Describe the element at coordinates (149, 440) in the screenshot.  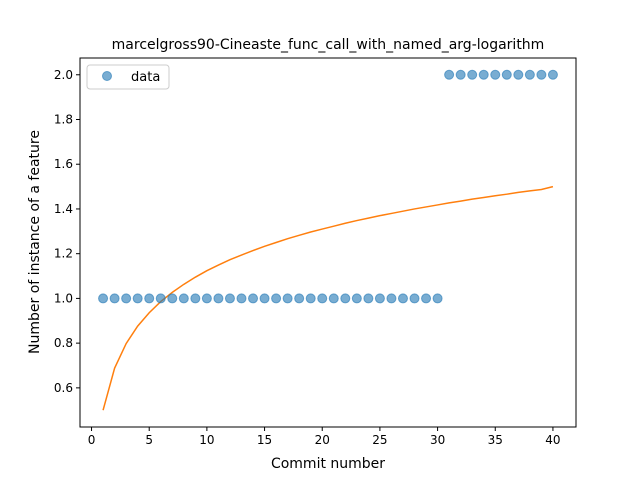
I see `x-tick-label: 5` at that location.